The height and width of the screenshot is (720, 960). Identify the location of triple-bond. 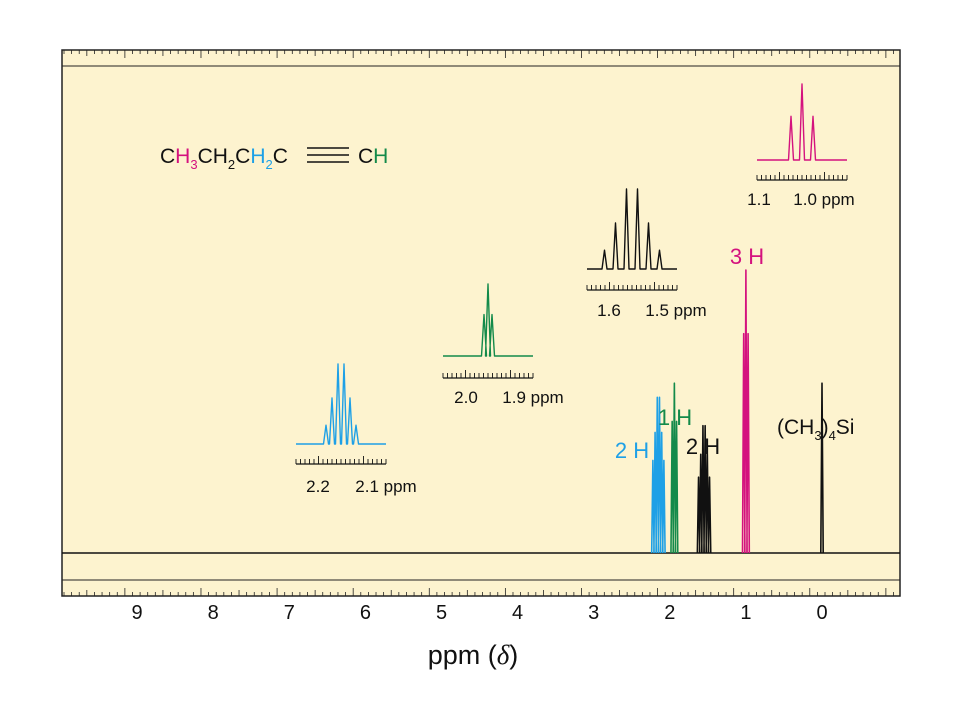
(328, 155).